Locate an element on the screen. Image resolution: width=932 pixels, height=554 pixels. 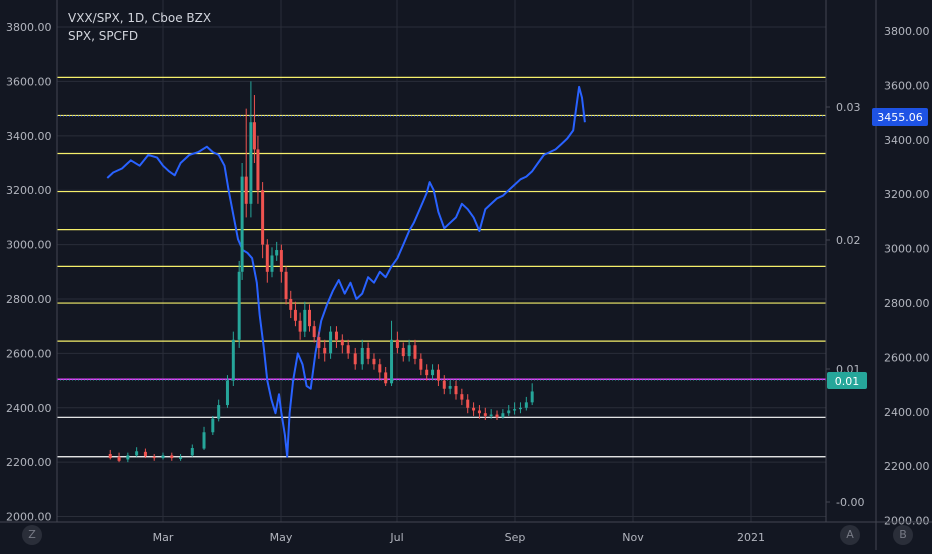
chart-subtitle: SPX, SPCFD is located at coordinates (103, 36).